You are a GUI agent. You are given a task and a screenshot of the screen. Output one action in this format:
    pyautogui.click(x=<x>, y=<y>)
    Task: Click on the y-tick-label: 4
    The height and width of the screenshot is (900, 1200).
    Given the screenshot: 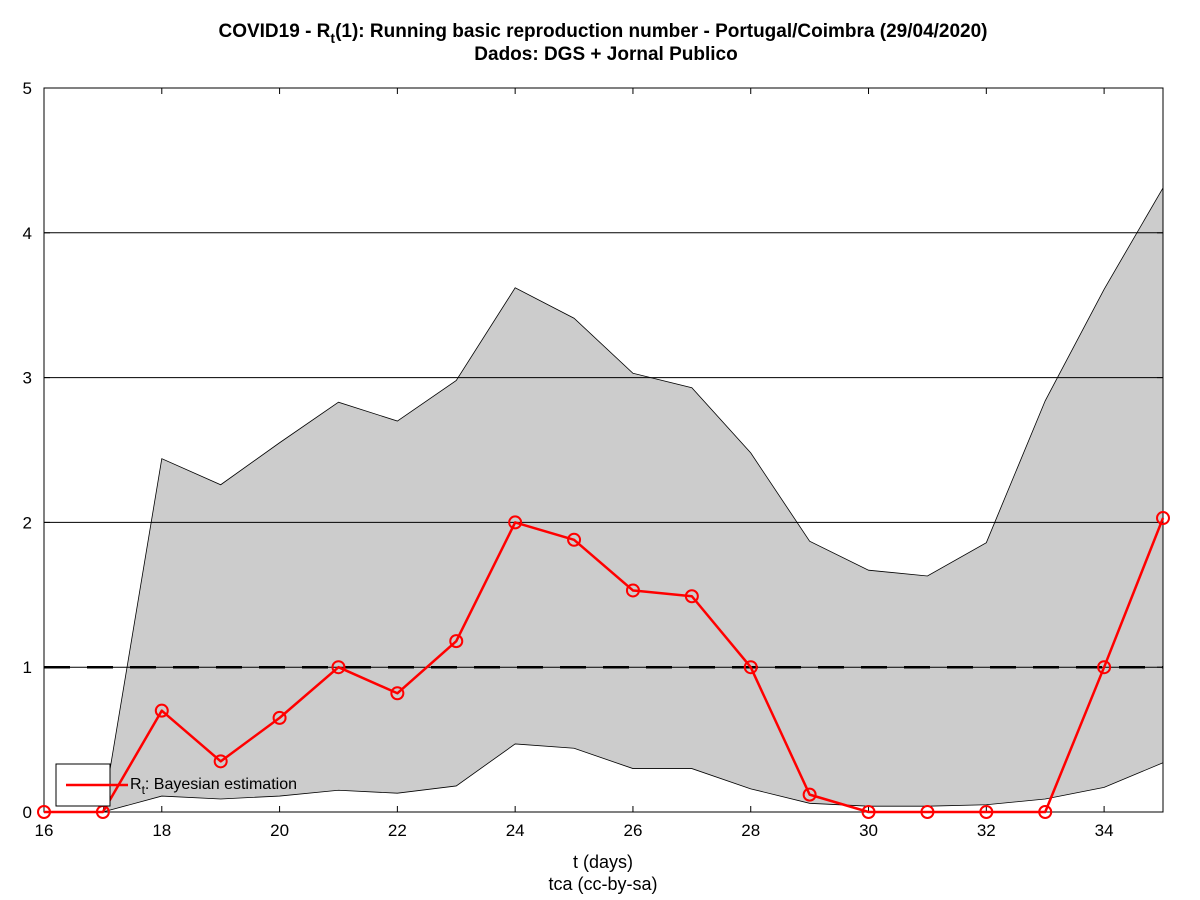 What is the action you would take?
    pyautogui.click(x=27, y=233)
    